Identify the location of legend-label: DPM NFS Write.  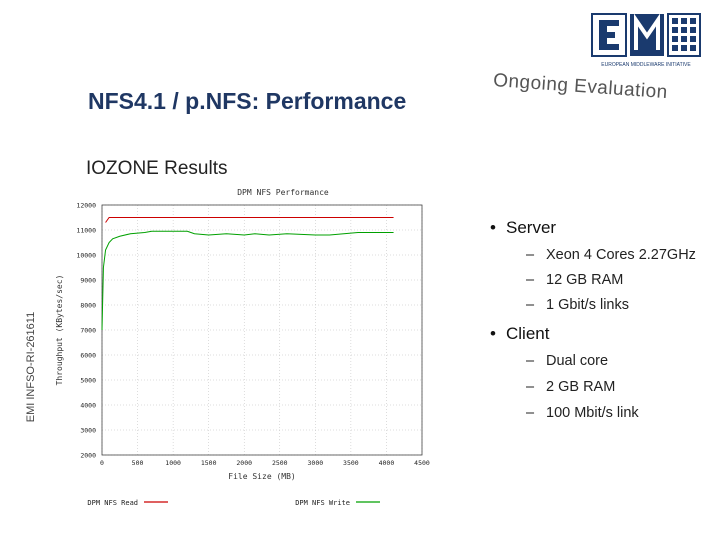
(322, 503).